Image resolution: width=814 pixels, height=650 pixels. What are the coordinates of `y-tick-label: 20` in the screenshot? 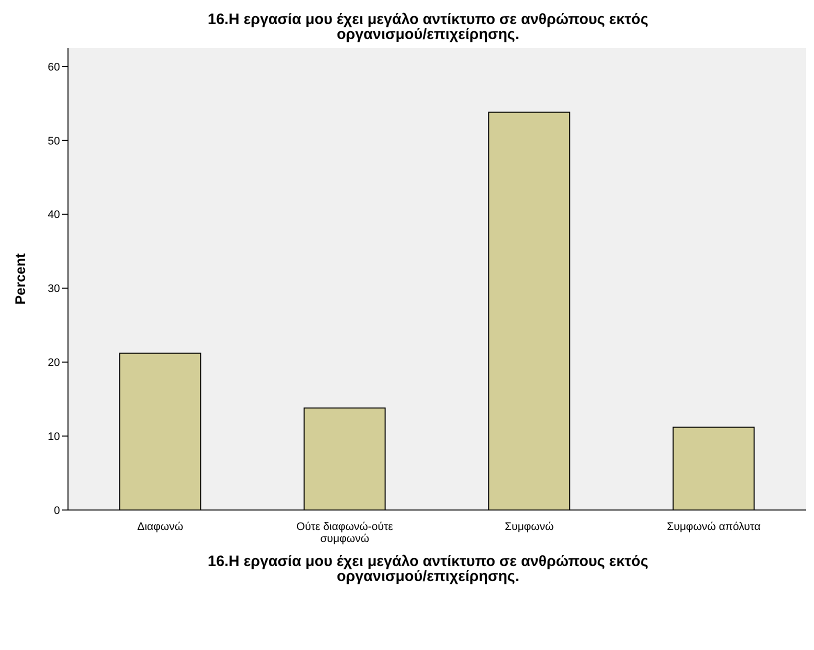 It's located at (54, 363).